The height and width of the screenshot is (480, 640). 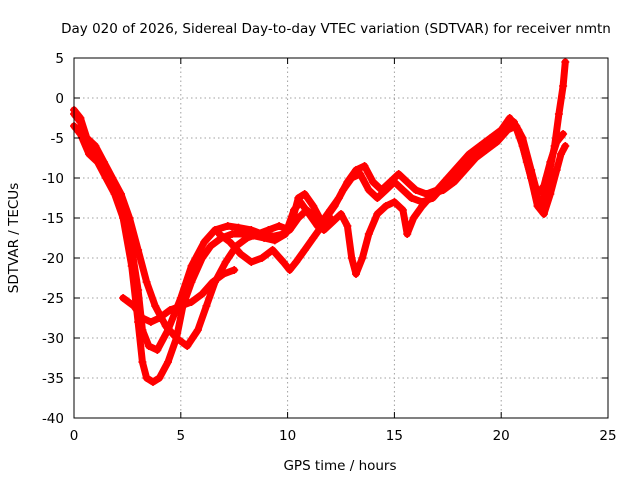 I want to click on x-tick-label: 0, so click(x=74, y=436).